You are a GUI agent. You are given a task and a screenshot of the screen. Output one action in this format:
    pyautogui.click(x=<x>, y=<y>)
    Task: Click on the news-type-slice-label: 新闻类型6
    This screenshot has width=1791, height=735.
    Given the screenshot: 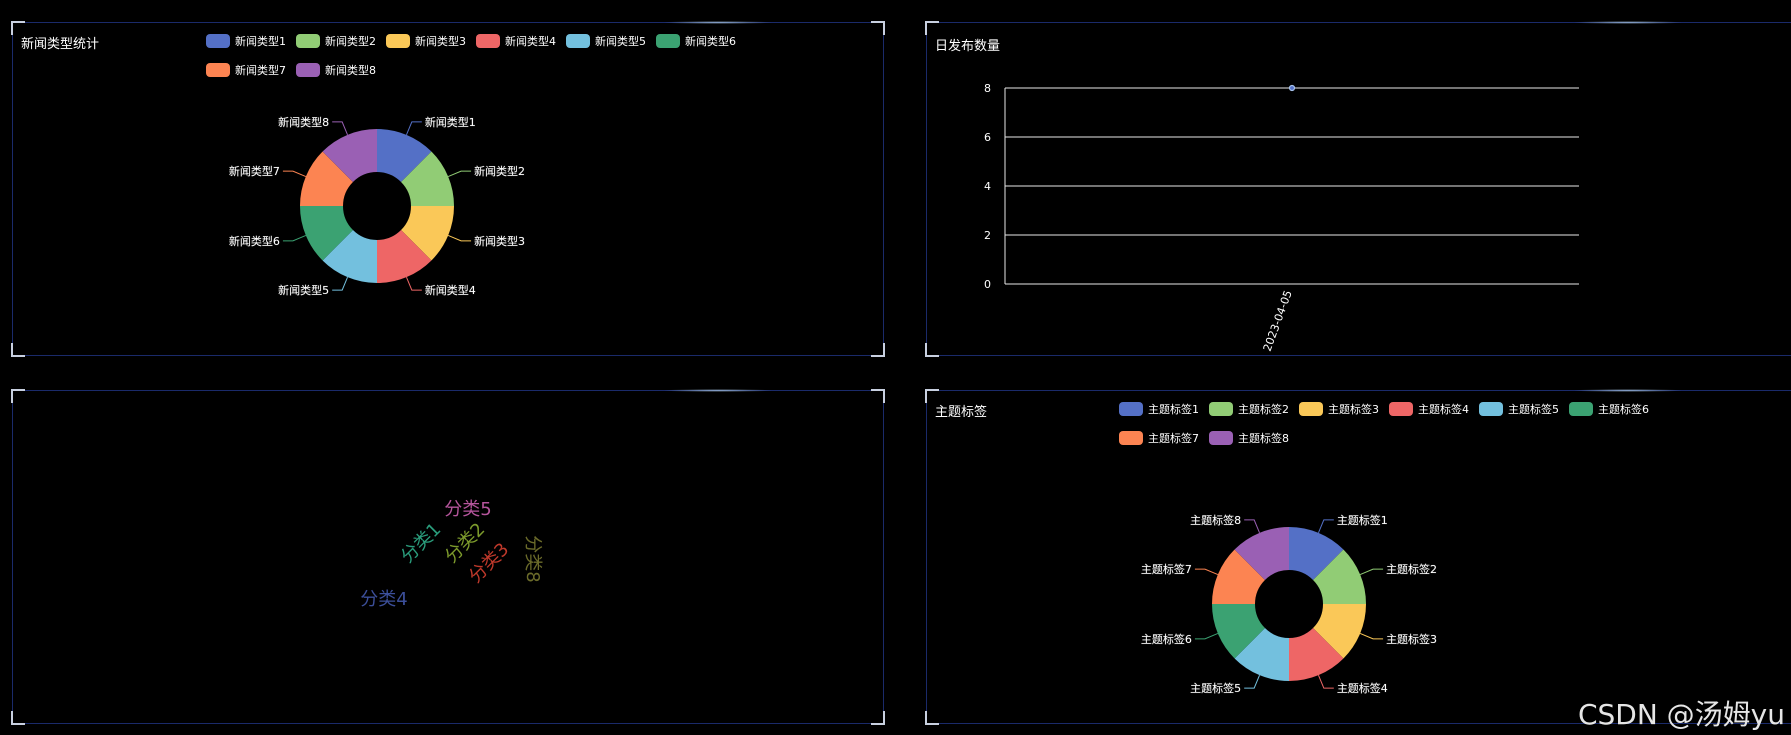 What is the action you would take?
    pyautogui.click(x=254, y=241)
    